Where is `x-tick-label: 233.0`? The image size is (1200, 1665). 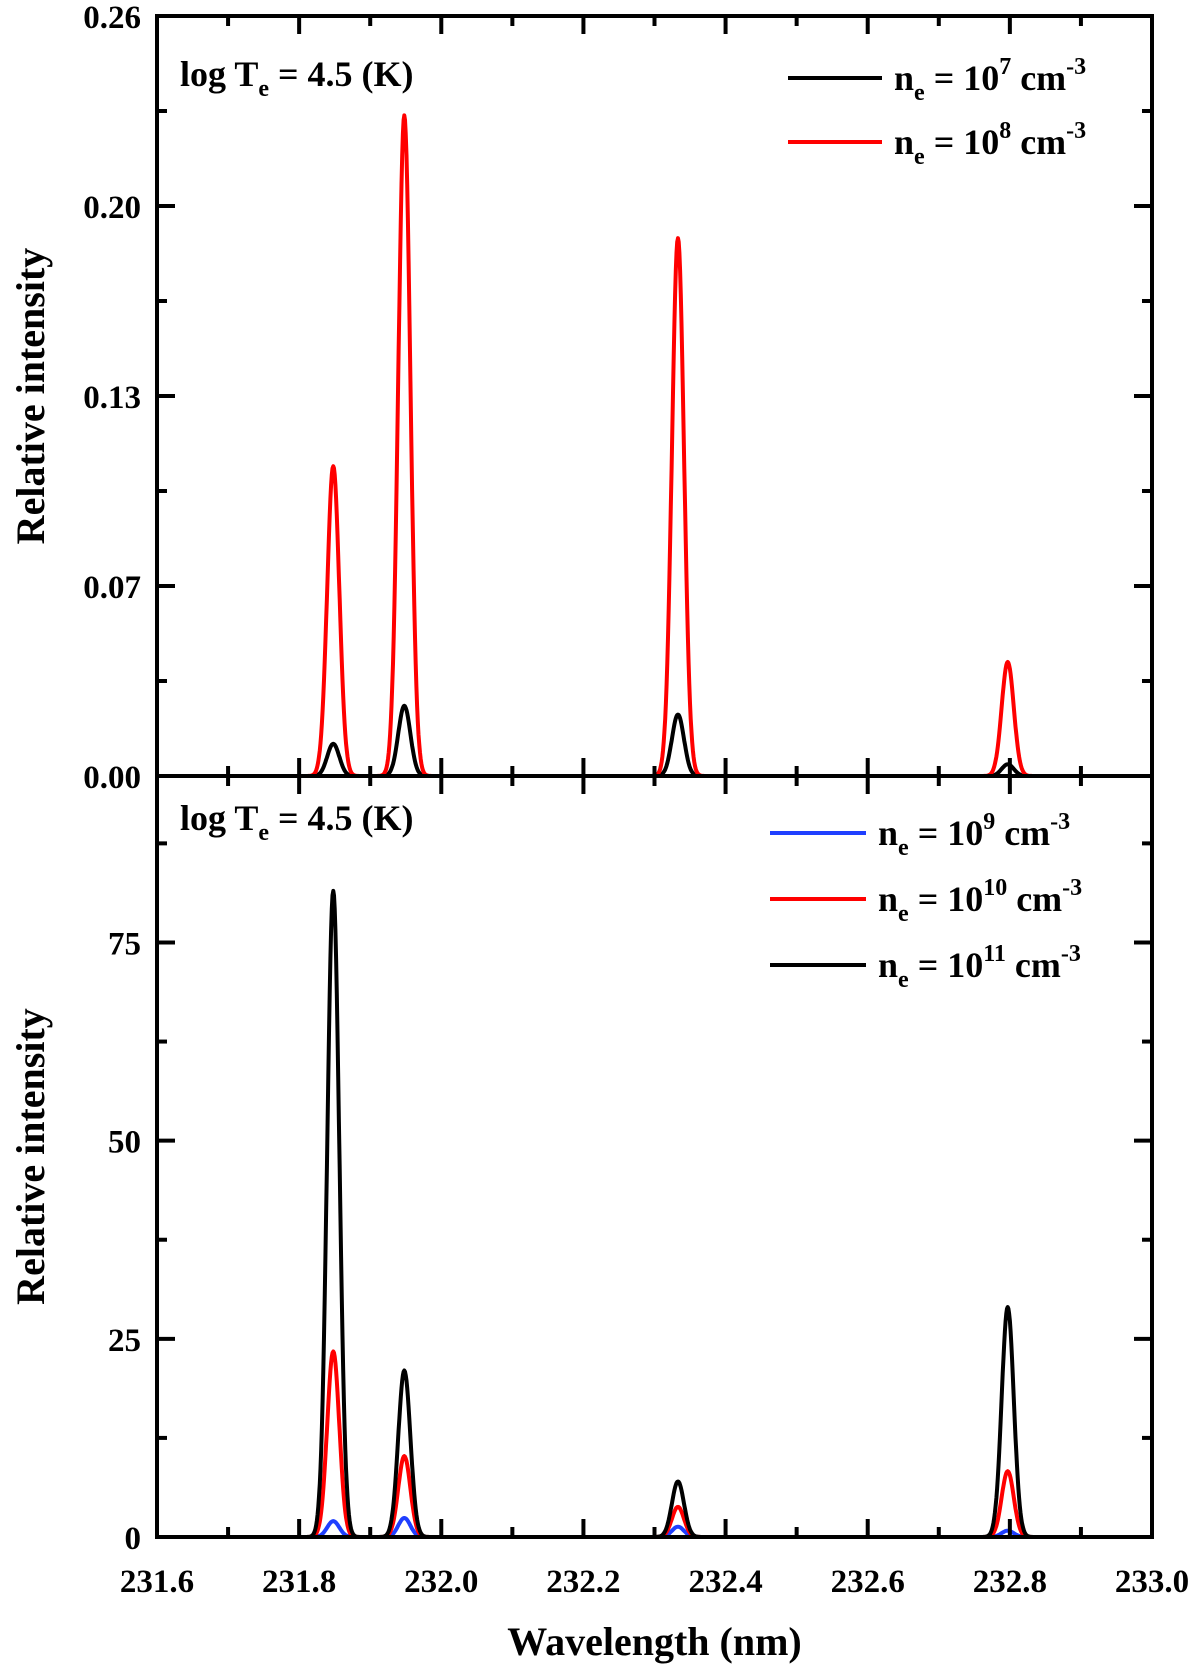 x-tick-label: 233.0 is located at coordinates (1152, 1582).